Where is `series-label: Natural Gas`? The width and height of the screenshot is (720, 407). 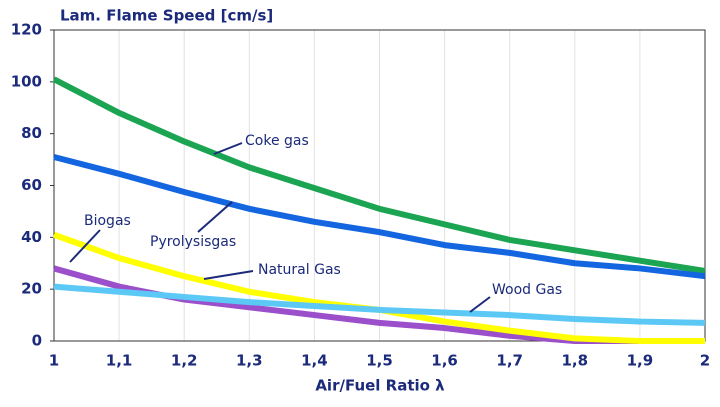
series-label: Natural Gas is located at coordinates (299, 270).